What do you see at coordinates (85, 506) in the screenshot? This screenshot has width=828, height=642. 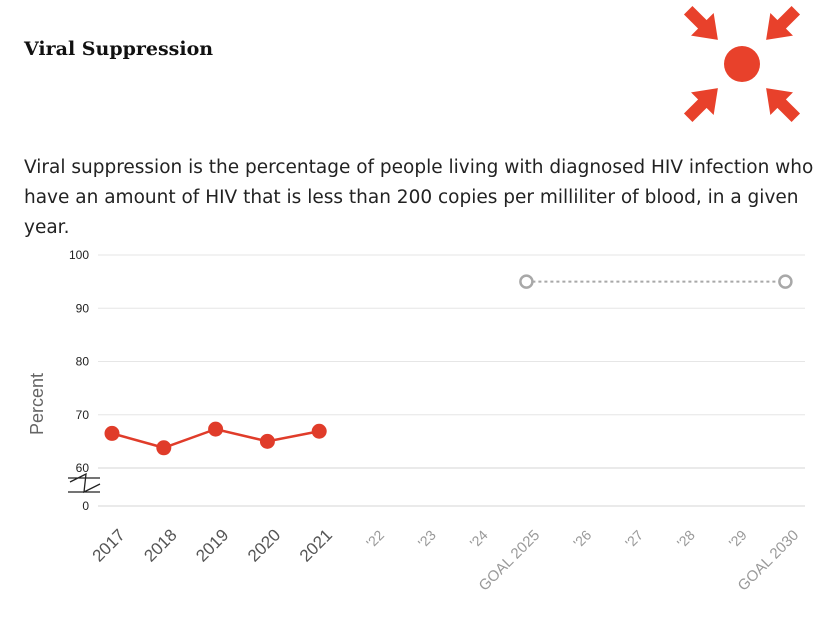 I see `y-tick-label: 0` at bounding box center [85, 506].